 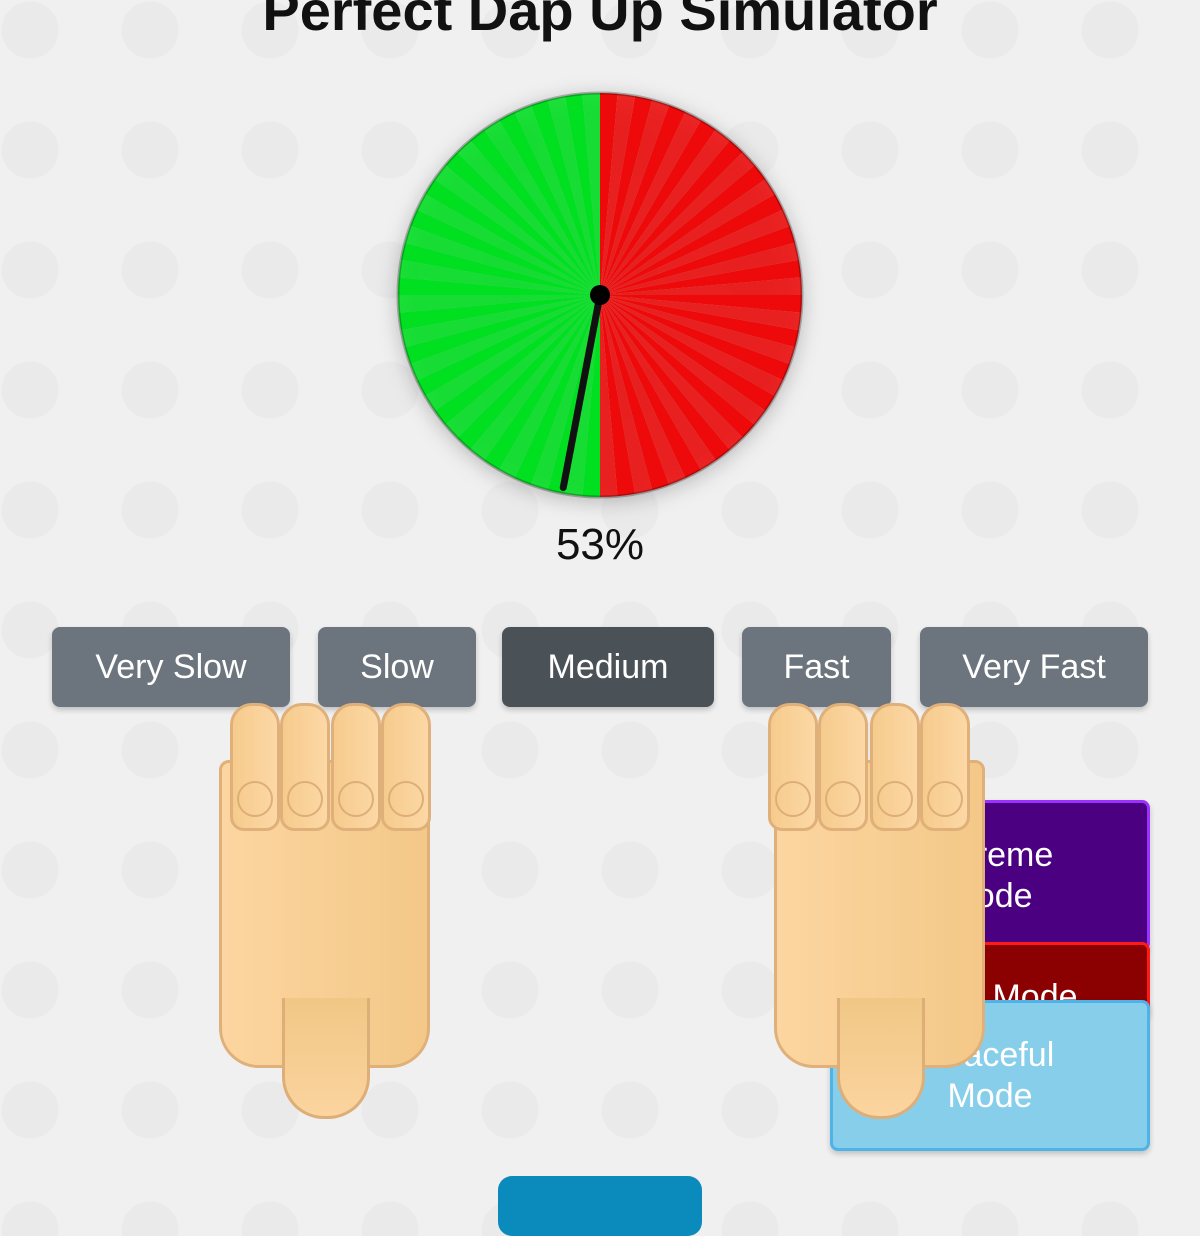 I want to click on dap-meter-wheel, so click(x=600, y=295).